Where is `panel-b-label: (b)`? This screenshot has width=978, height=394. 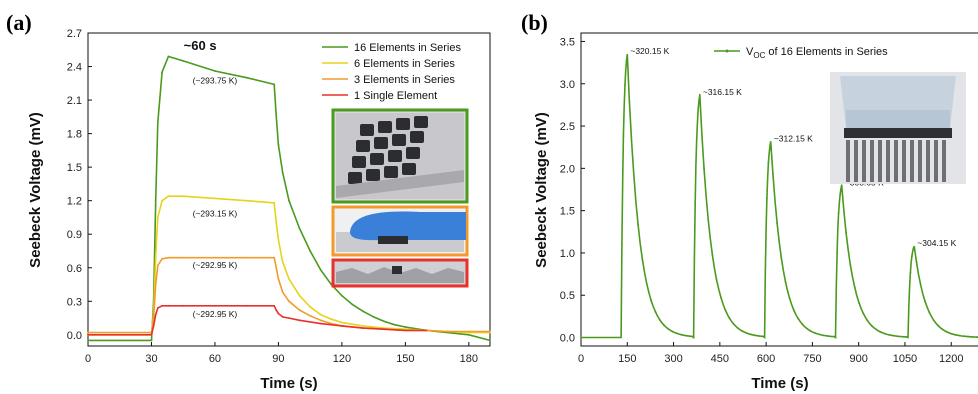
panel-b-label: (b) is located at coordinates (534, 22).